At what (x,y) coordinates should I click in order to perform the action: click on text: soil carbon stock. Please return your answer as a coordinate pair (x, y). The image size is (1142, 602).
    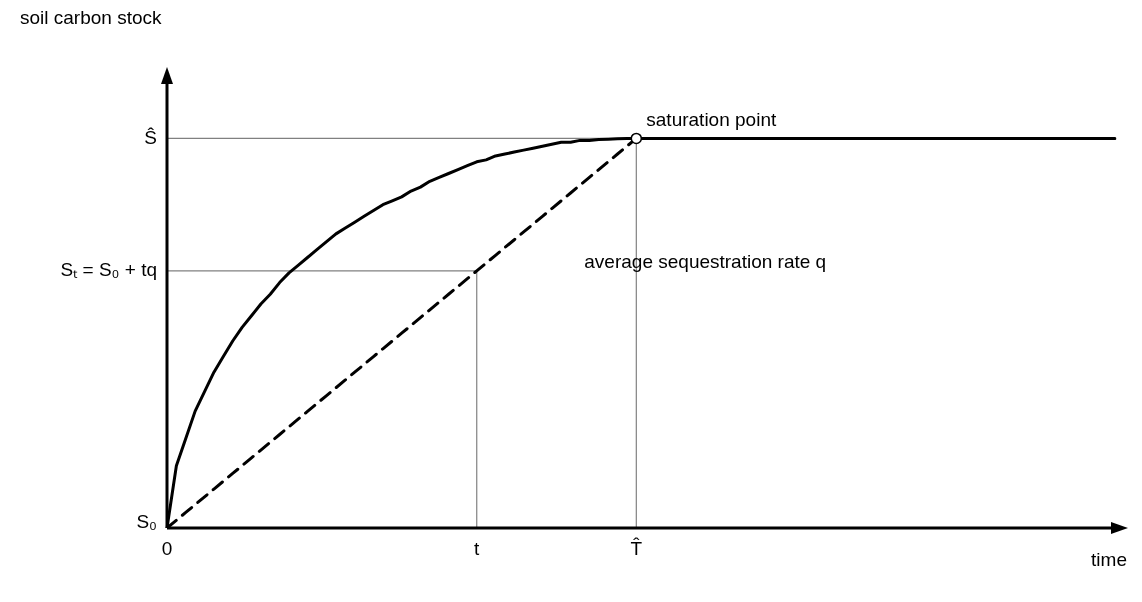
    Looking at the image, I should click on (91, 17).